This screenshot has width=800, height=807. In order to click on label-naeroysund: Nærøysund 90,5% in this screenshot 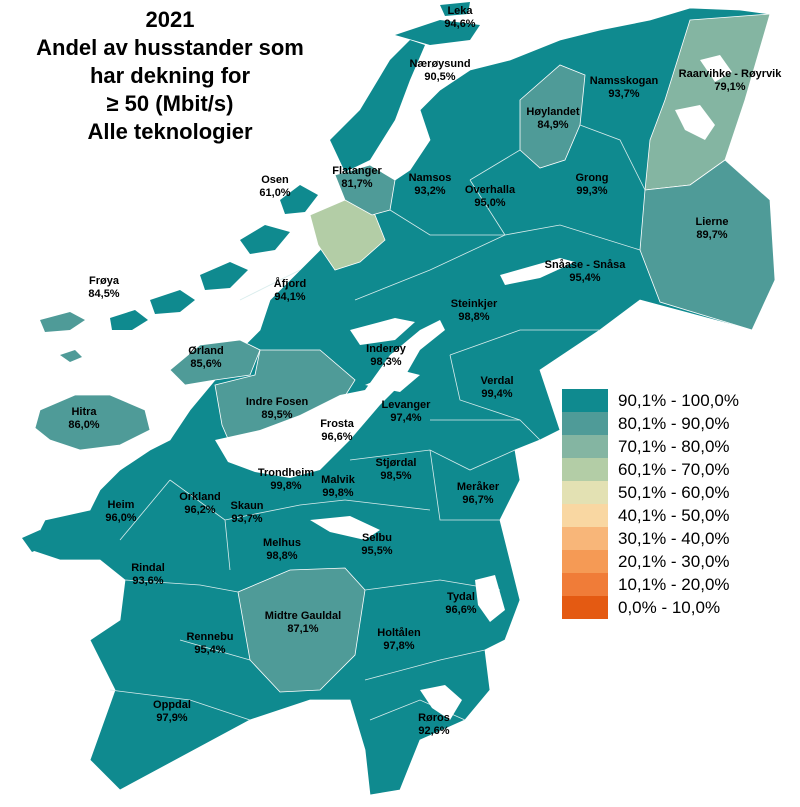, I will do `click(440, 70)`.